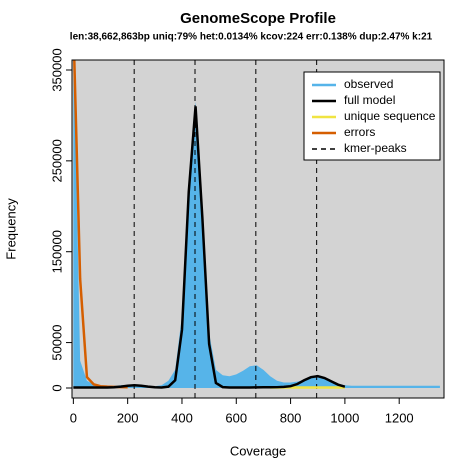 The image size is (474, 474). Describe the element at coordinates (344, 417) in the screenshot. I see `x-tick-label: 1000` at that location.